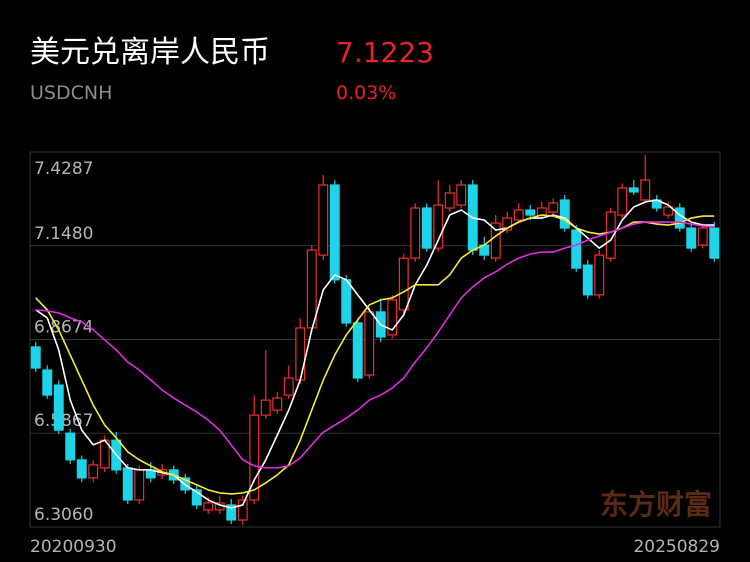 The height and width of the screenshot is (562, 750). What do you see at coordinates (63, 169) in the screenshot?
I see `y-tick-label: 7.4287` at bounding box center [63, 169].